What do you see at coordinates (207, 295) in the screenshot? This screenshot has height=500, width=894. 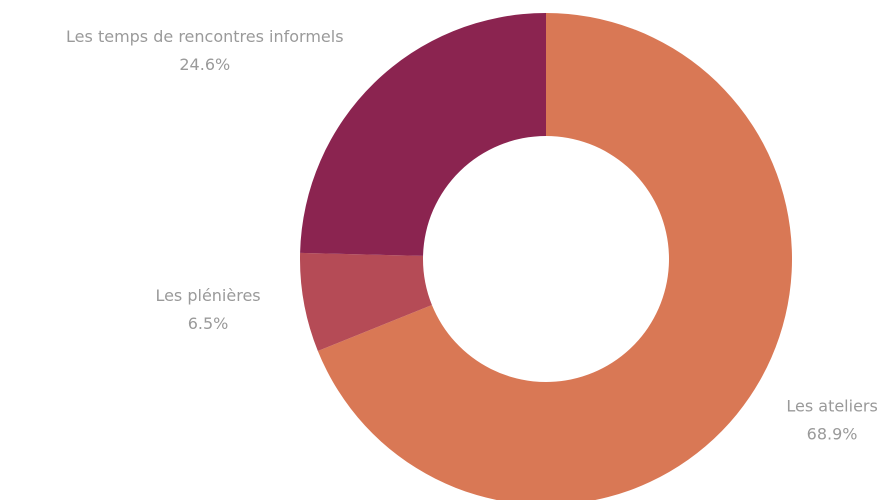 I see `slice-label: Les plénières` at bounding box center [207, 295].